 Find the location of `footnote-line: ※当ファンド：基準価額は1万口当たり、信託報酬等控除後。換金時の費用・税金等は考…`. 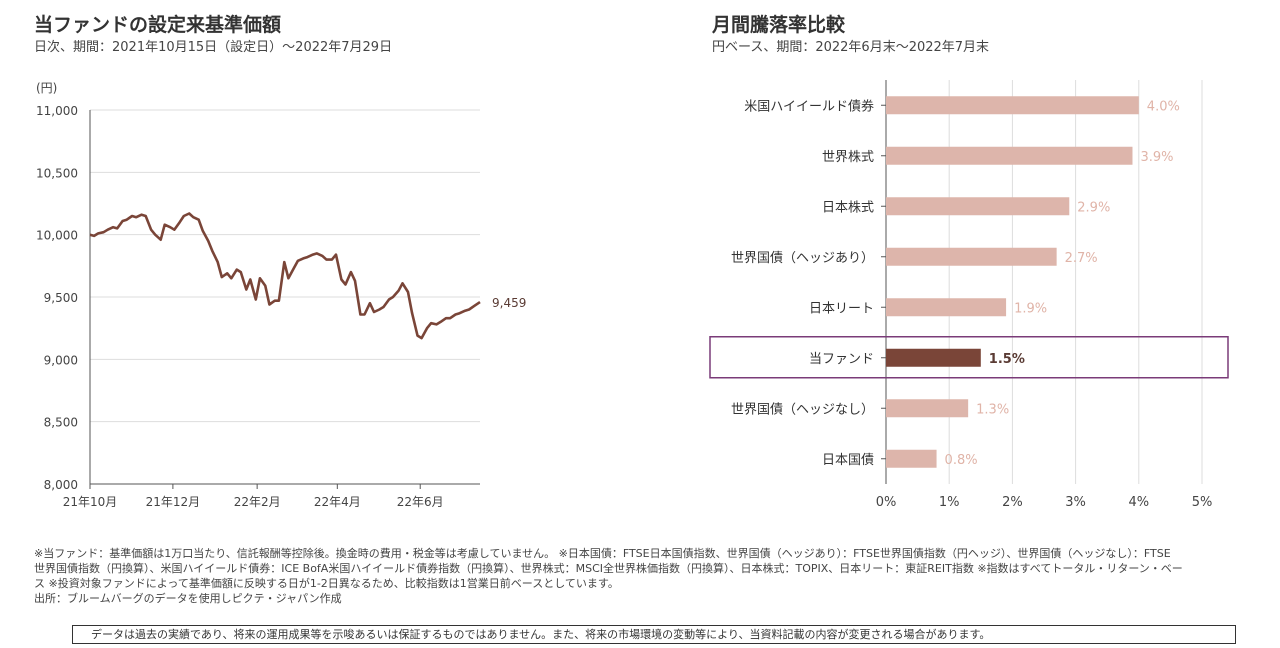

footnote-line: ※当ファンド：基準価額は1万口当たり、信託報酬等控除後。換金時の費用・税金等は考… is located at coordinates (602, 553).